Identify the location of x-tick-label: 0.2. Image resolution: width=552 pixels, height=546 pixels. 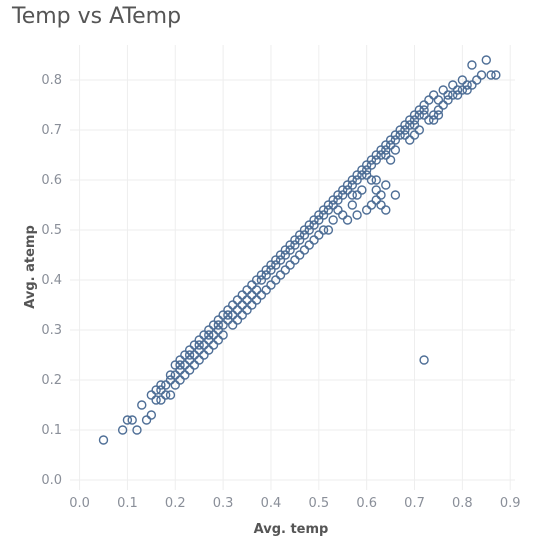
(175, 503).